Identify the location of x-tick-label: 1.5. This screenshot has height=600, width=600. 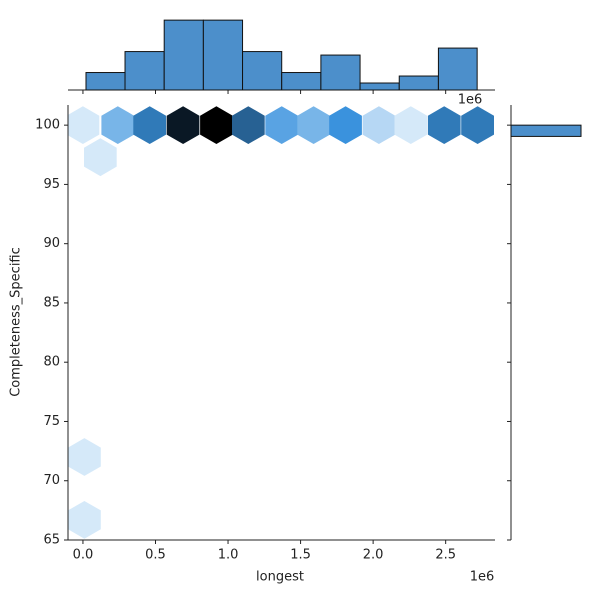
(300, 555).